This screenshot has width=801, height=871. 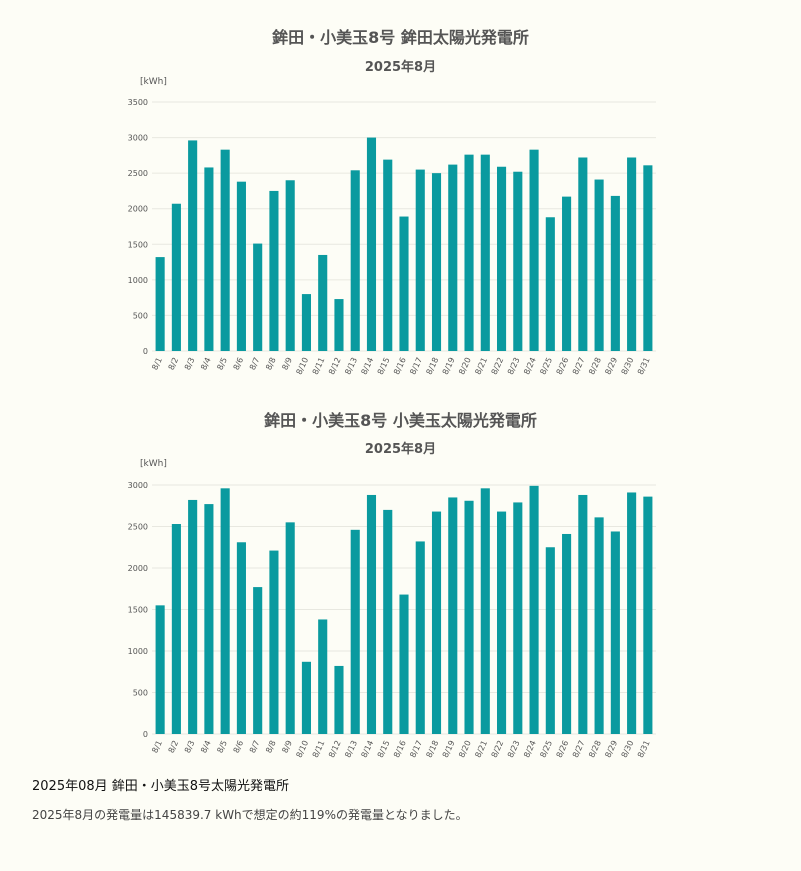 I want to click on x-tick-label: 8/9, so click(x=287, y=746).